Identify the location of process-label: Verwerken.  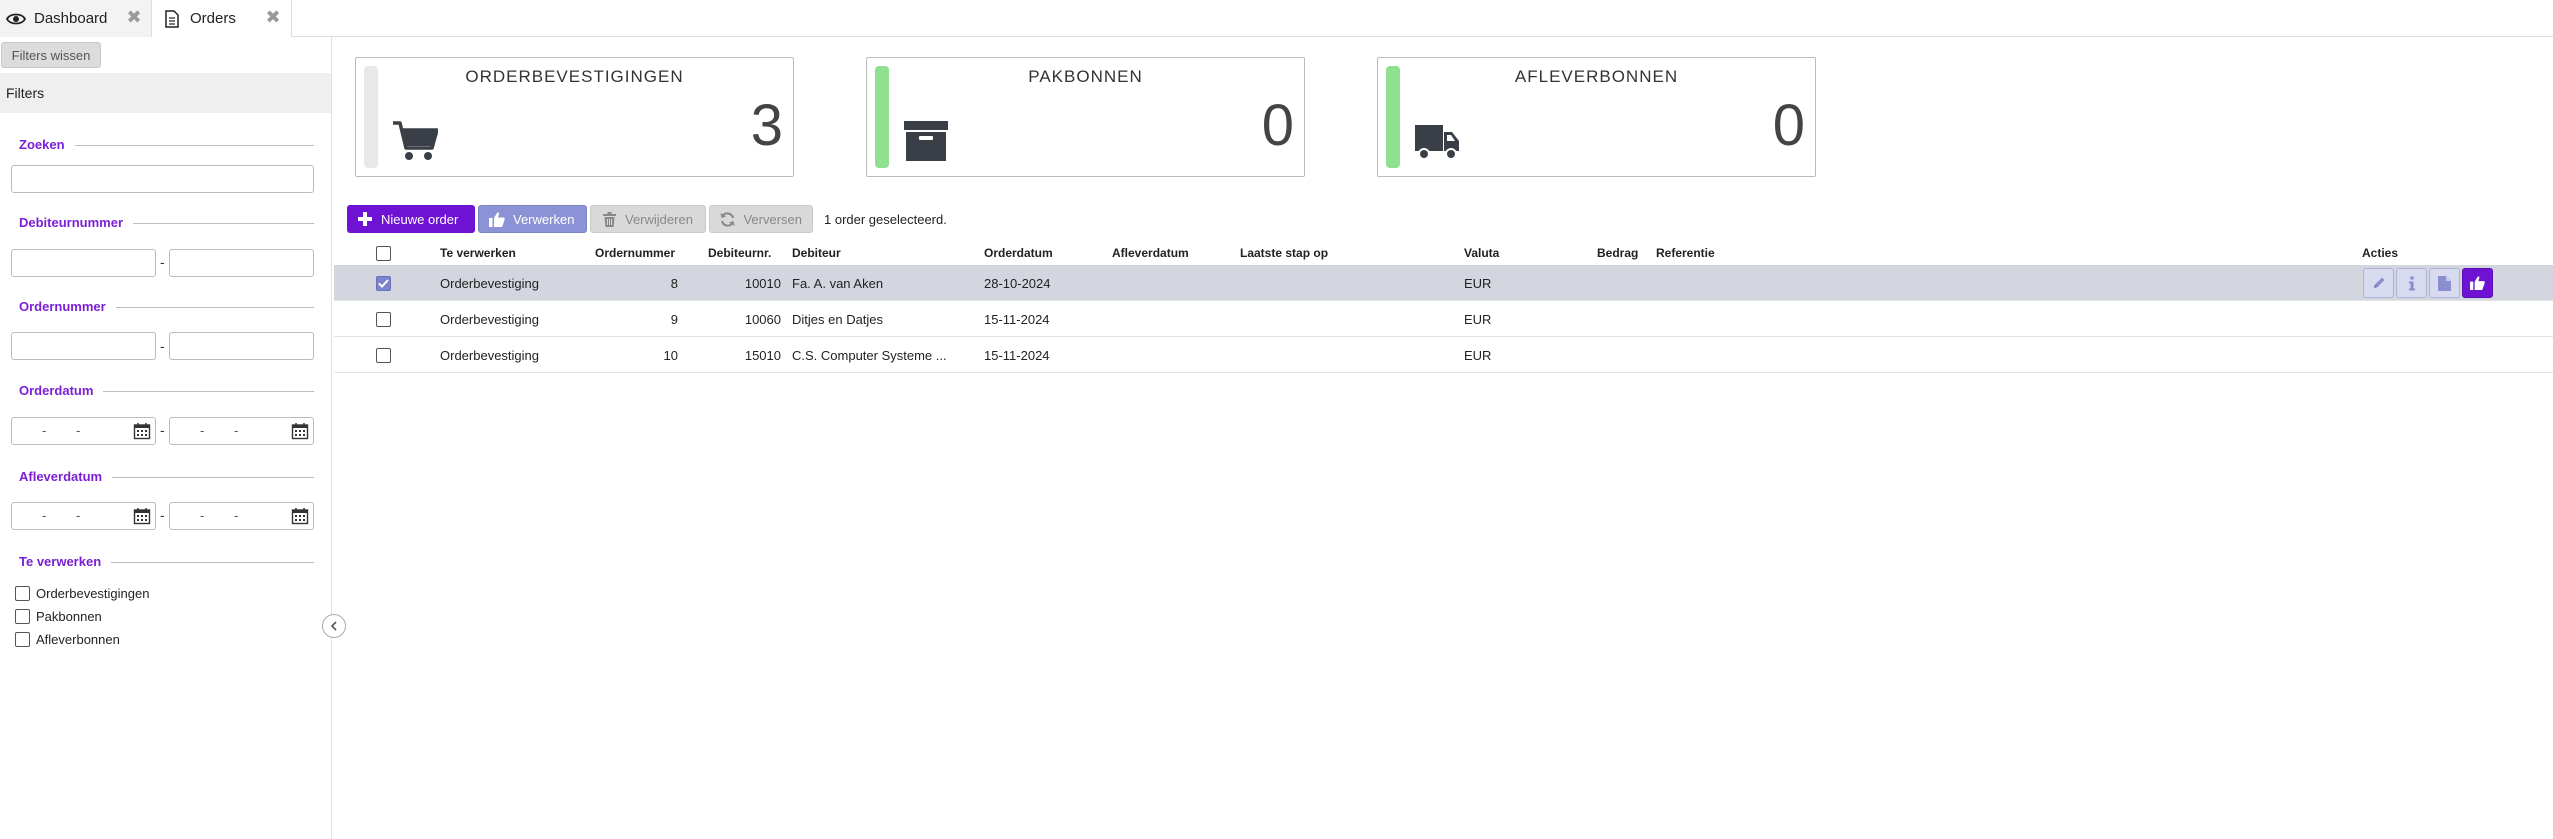
(544, 219).